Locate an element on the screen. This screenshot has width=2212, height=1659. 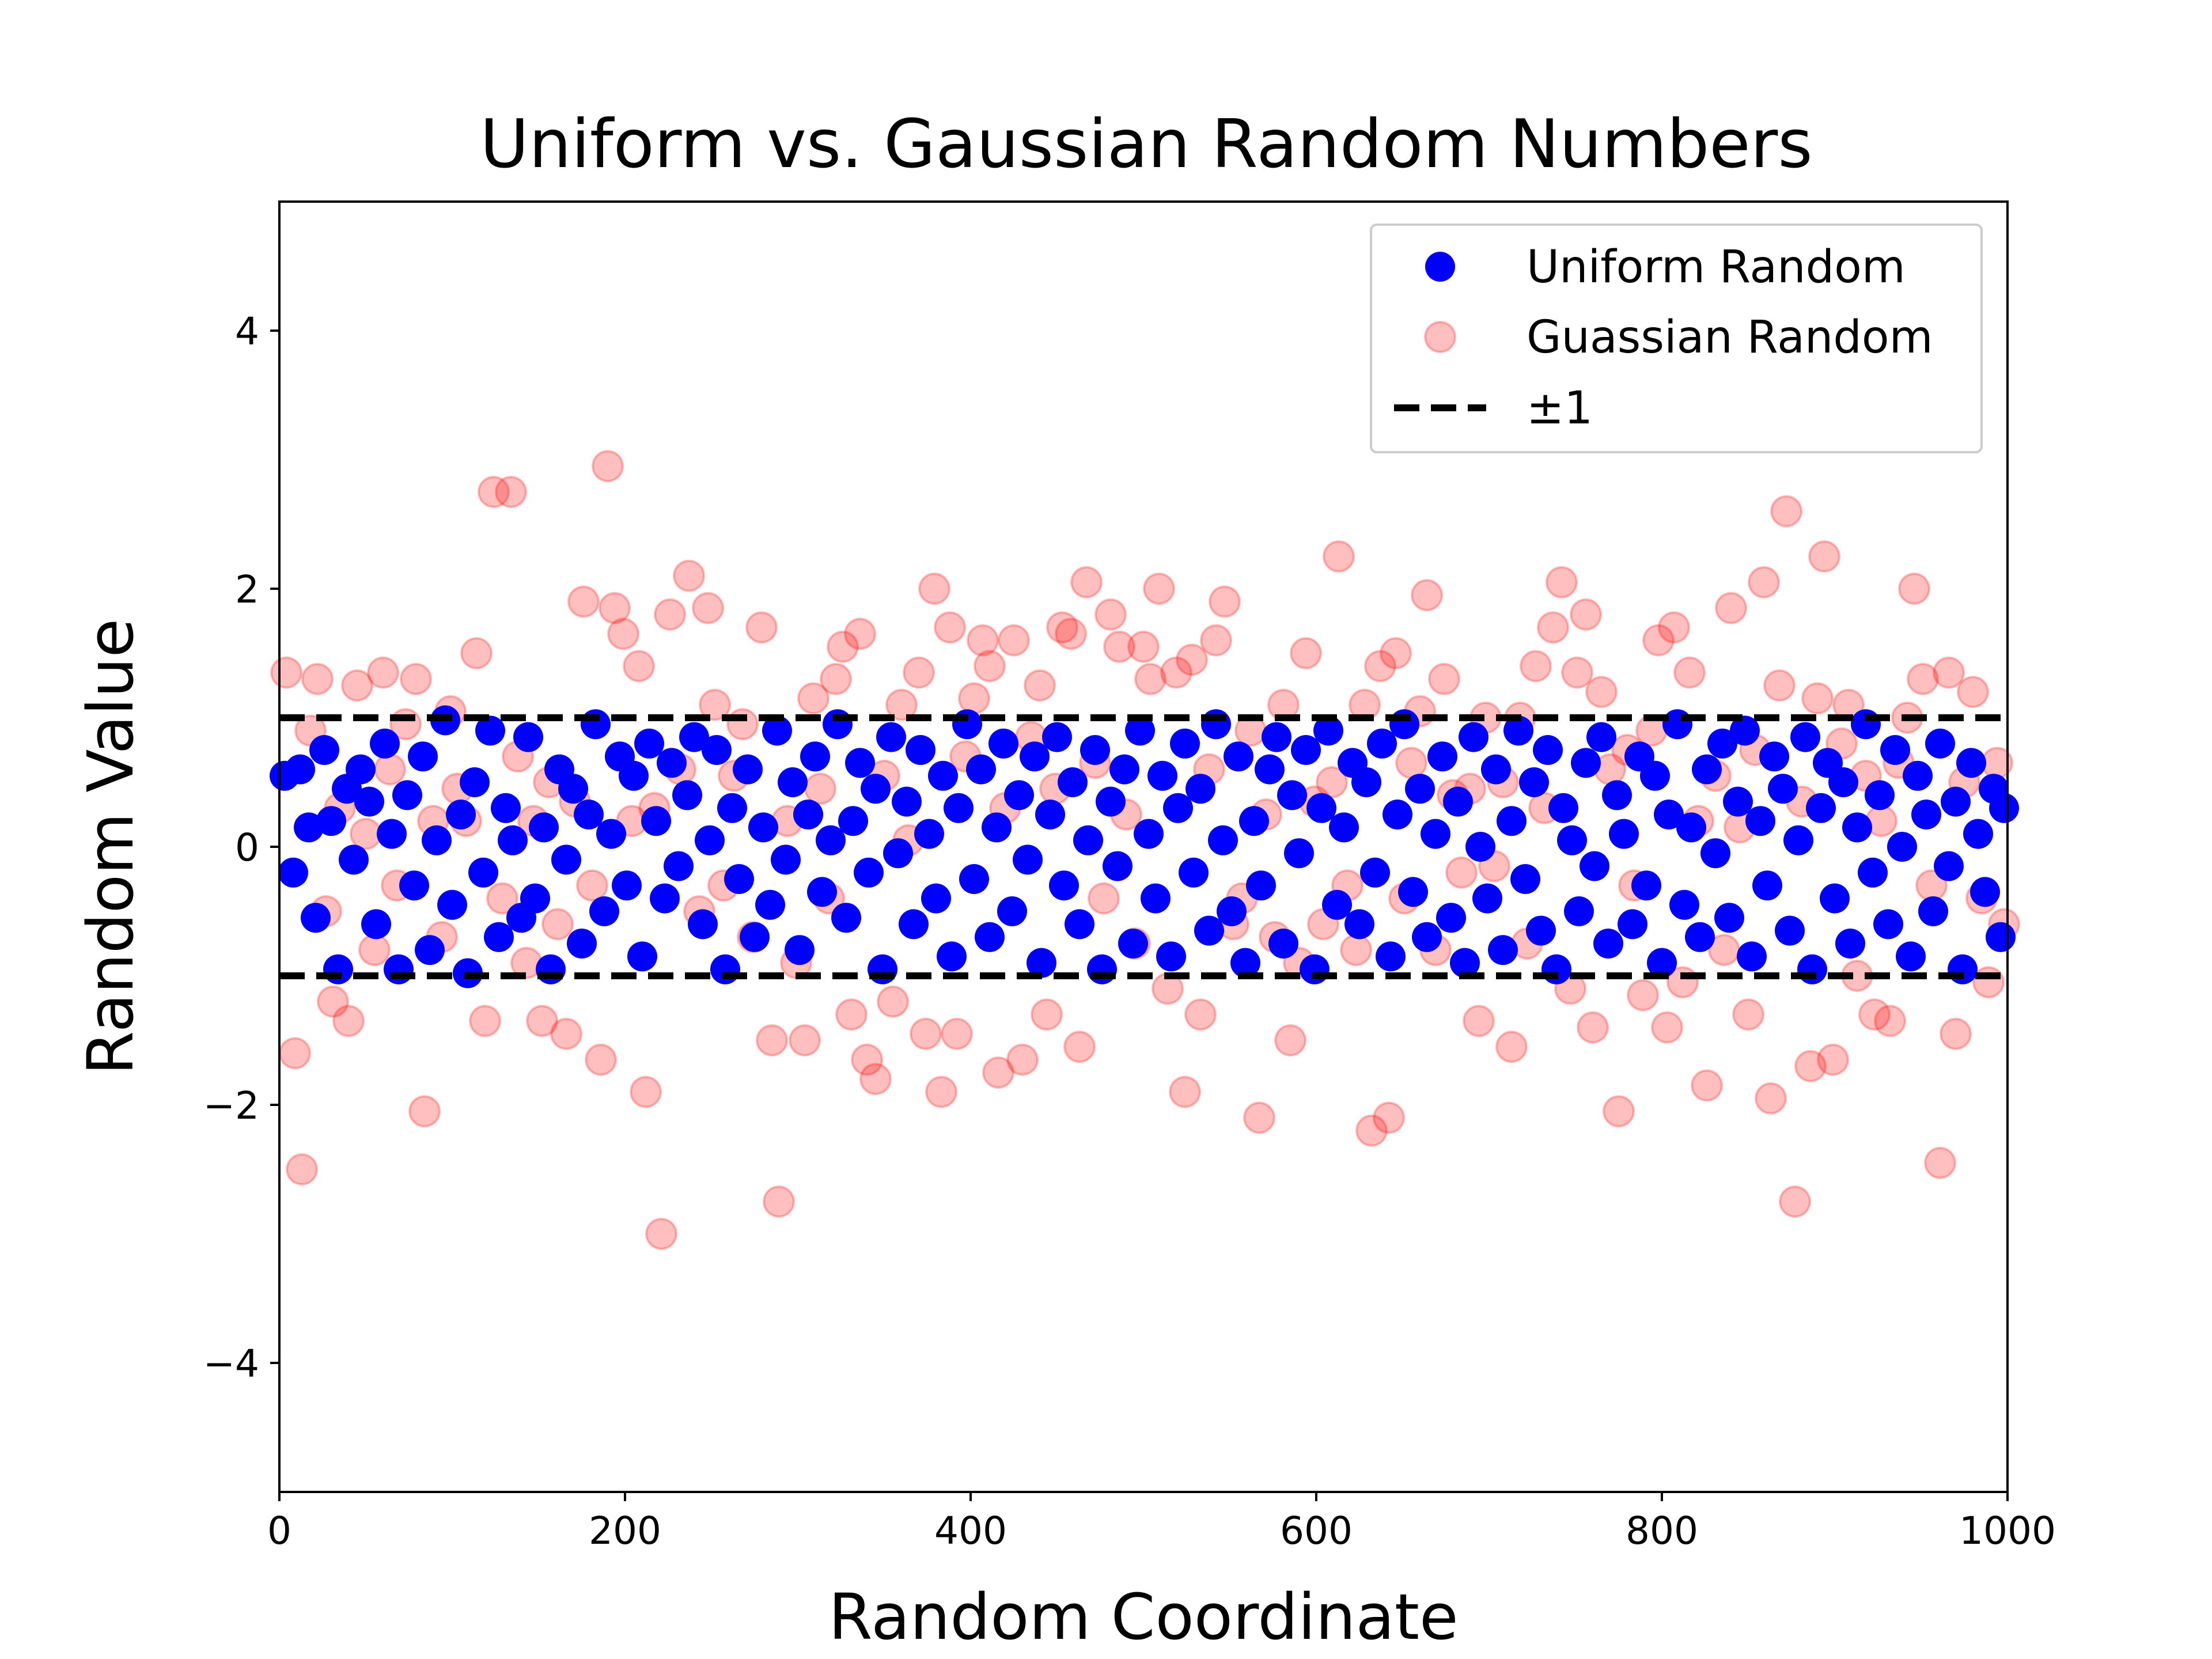
y-tick-label: 4 is located at coordinates (247, 331).